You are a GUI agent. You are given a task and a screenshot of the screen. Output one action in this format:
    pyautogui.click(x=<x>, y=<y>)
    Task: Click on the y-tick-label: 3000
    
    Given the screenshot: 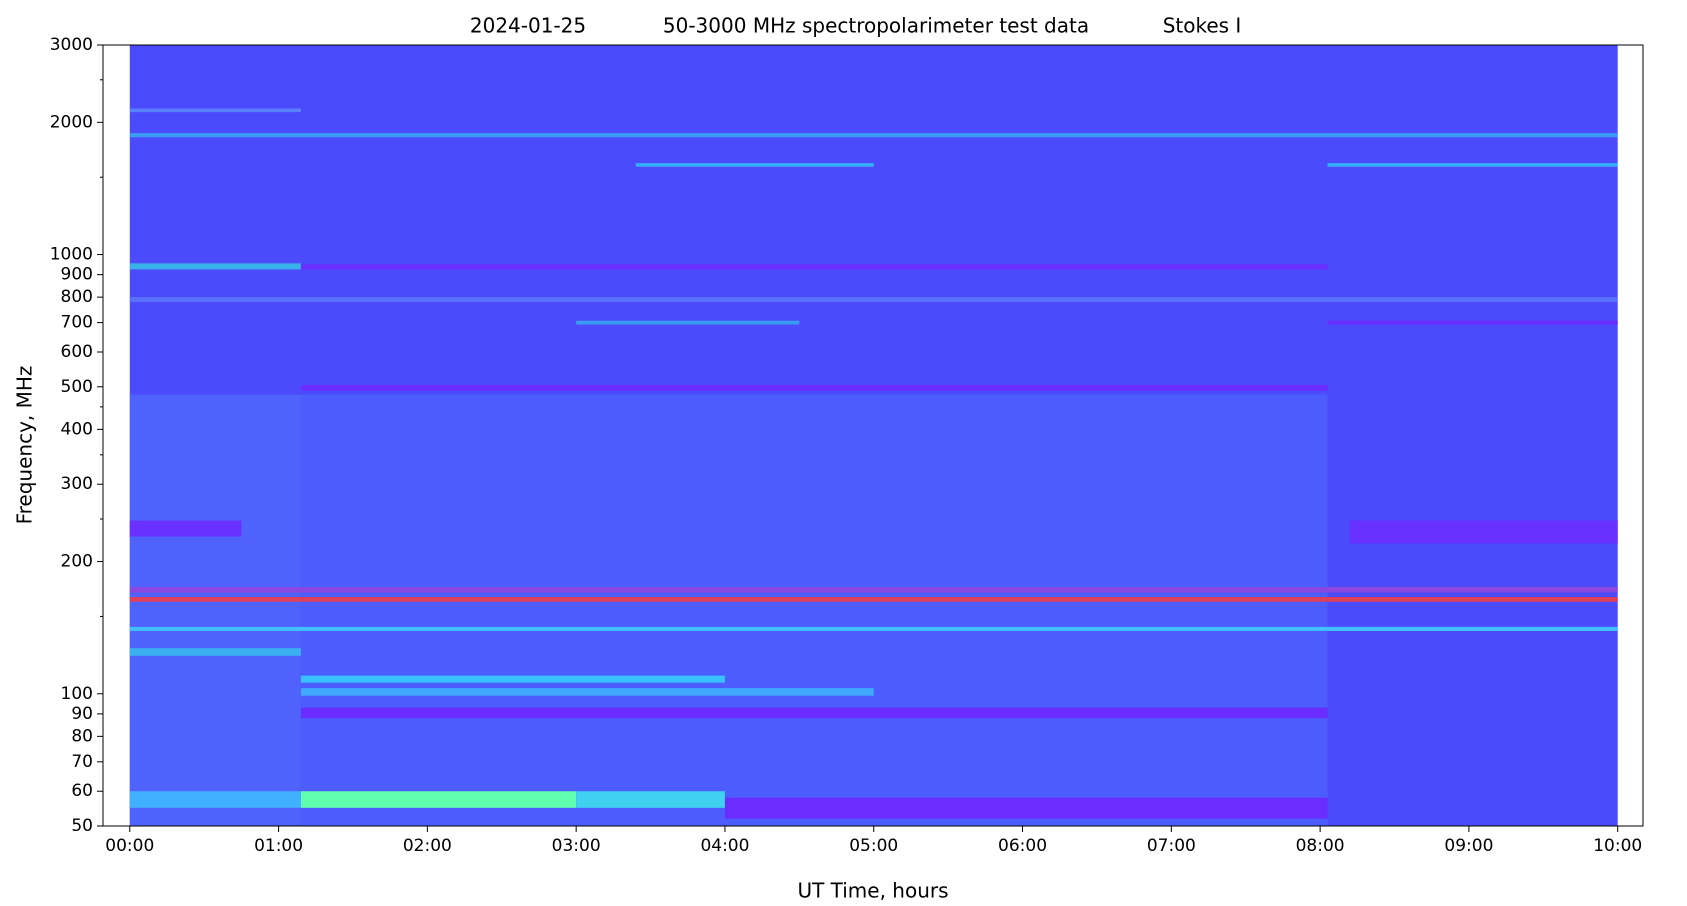 What is the action you would take?
    pyautogui.click(x=71, y=45)
    